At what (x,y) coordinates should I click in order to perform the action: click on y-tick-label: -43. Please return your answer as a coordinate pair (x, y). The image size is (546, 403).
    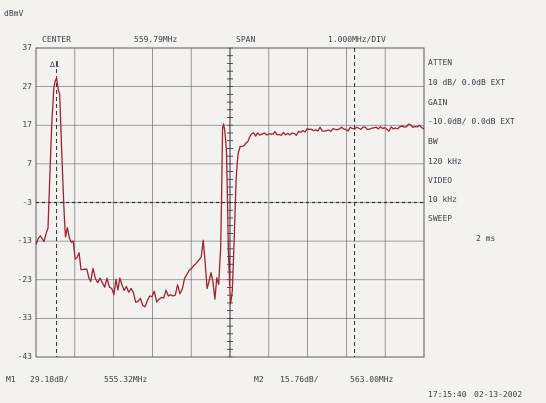
    Looking at the image, I should click on (24, 356).